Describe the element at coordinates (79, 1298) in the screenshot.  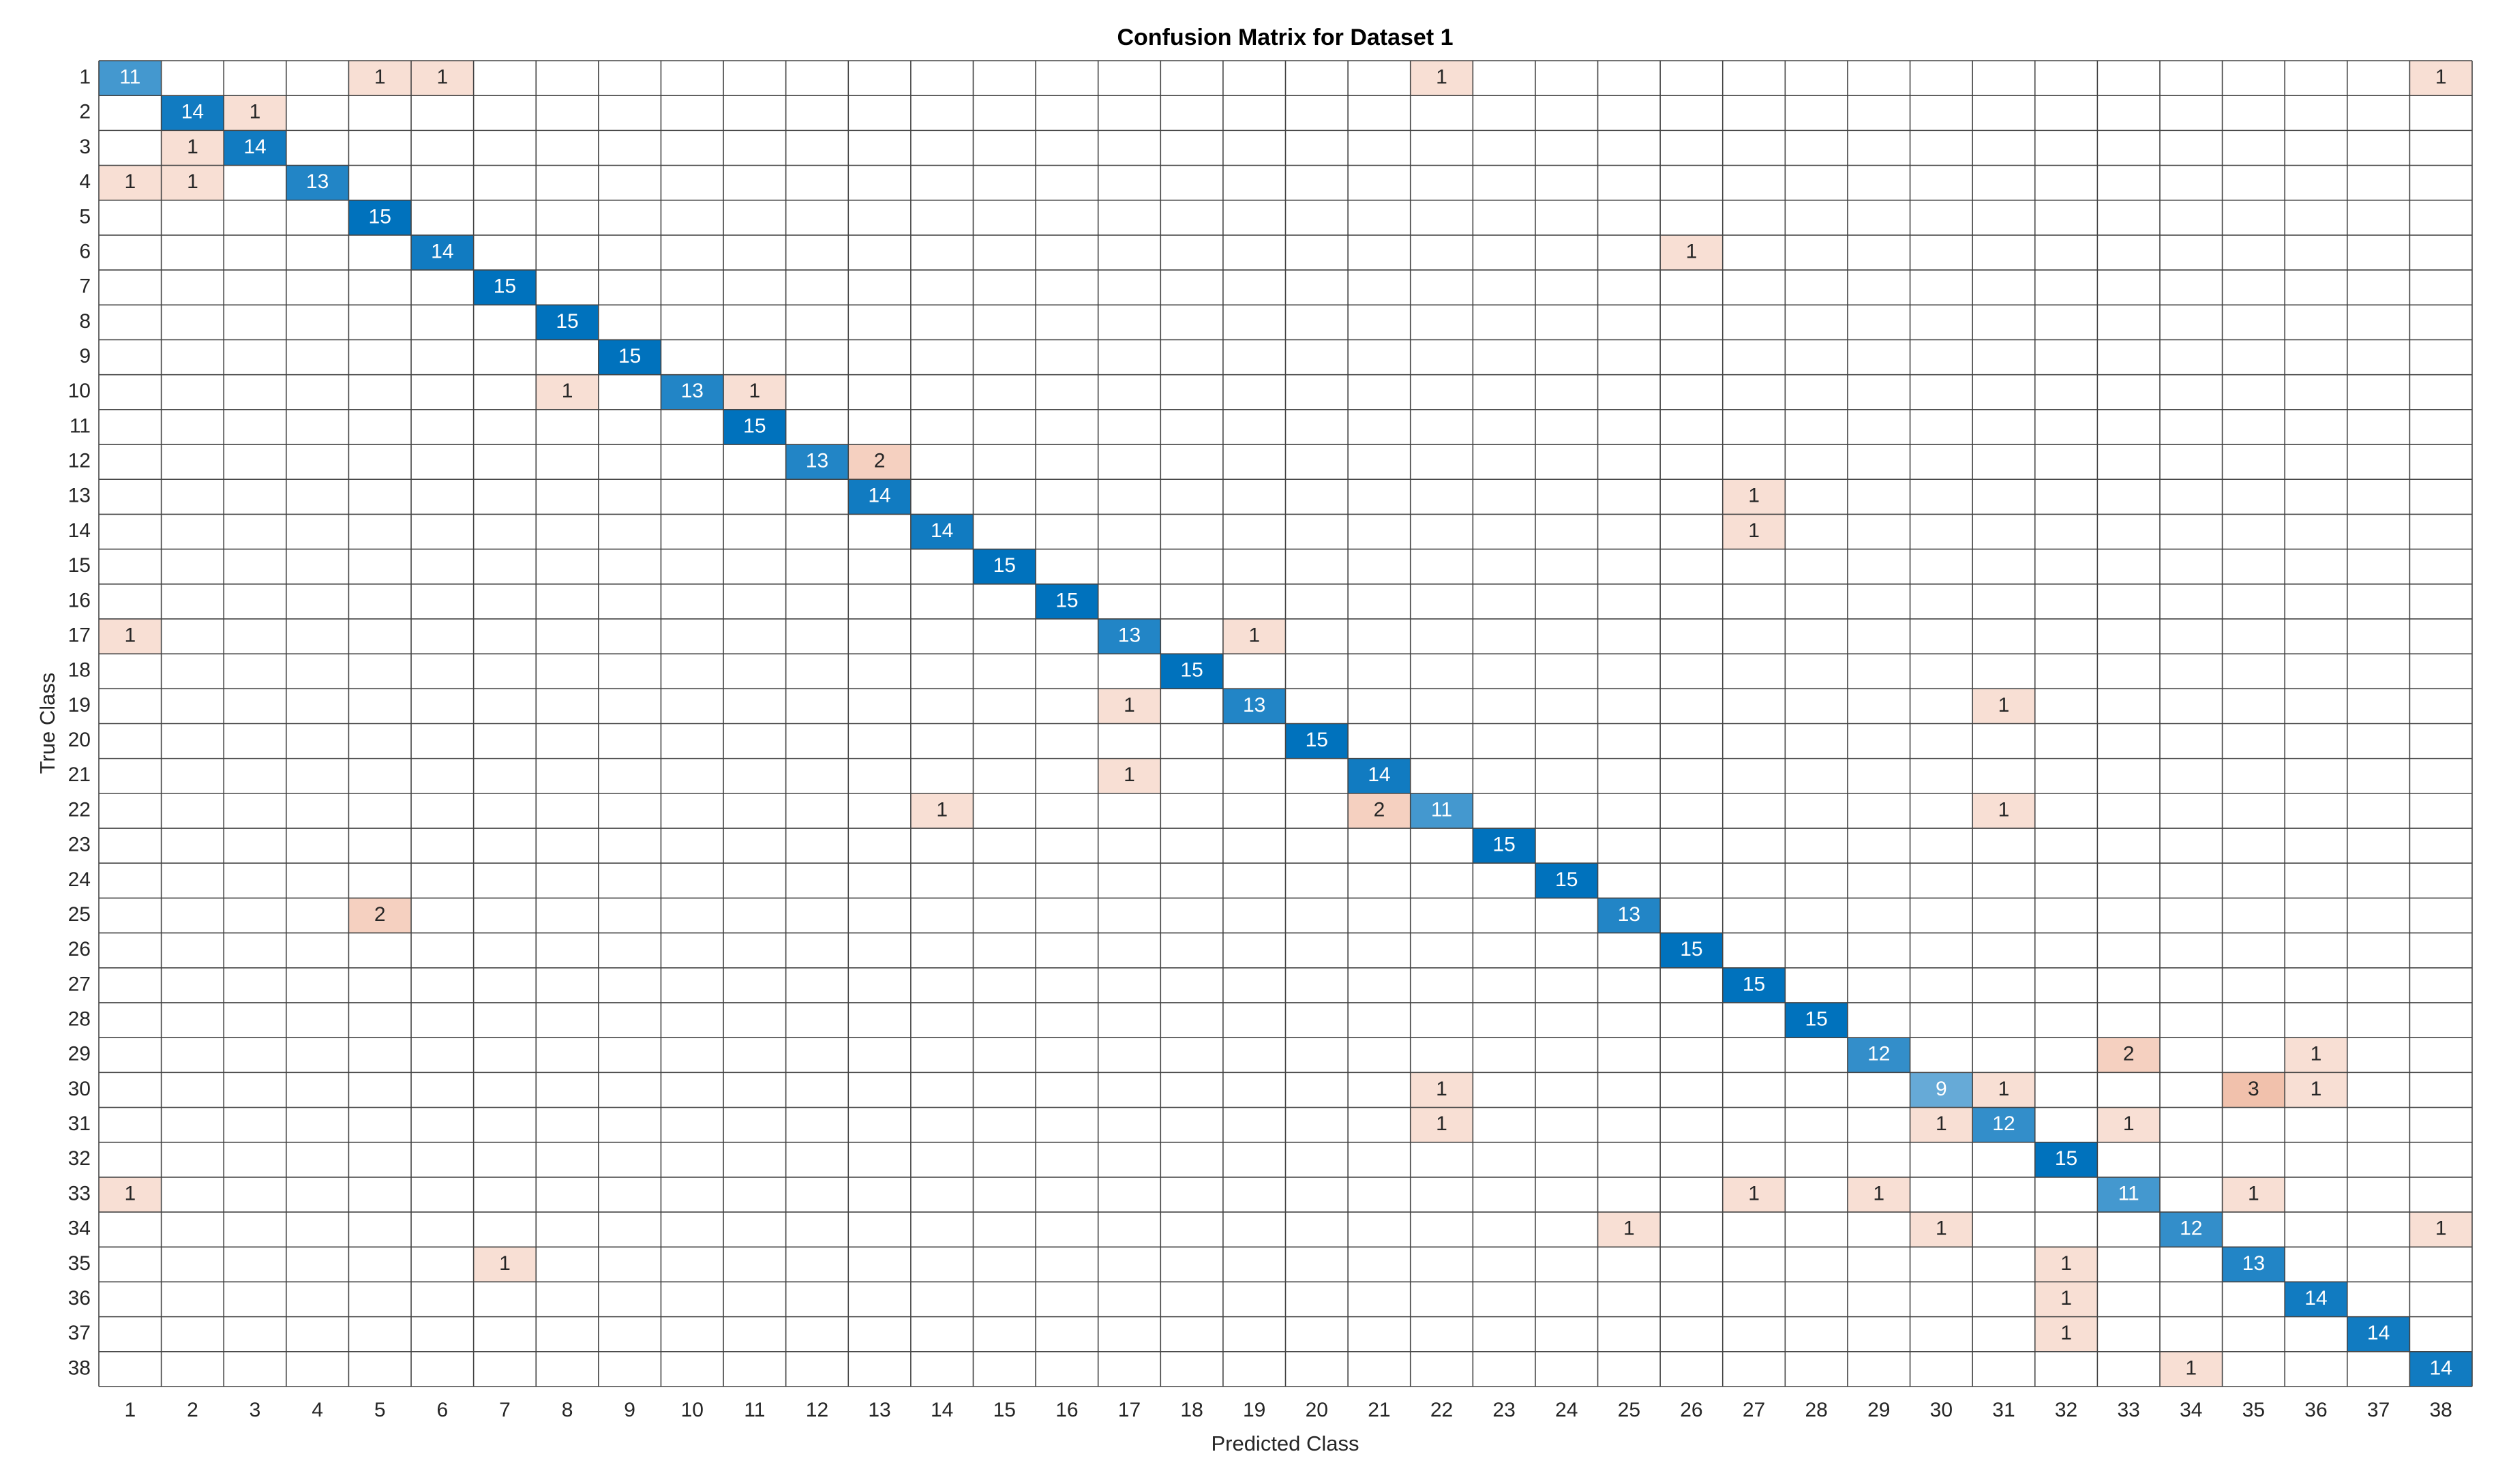
I see `y-tick-label: 36` at that location.